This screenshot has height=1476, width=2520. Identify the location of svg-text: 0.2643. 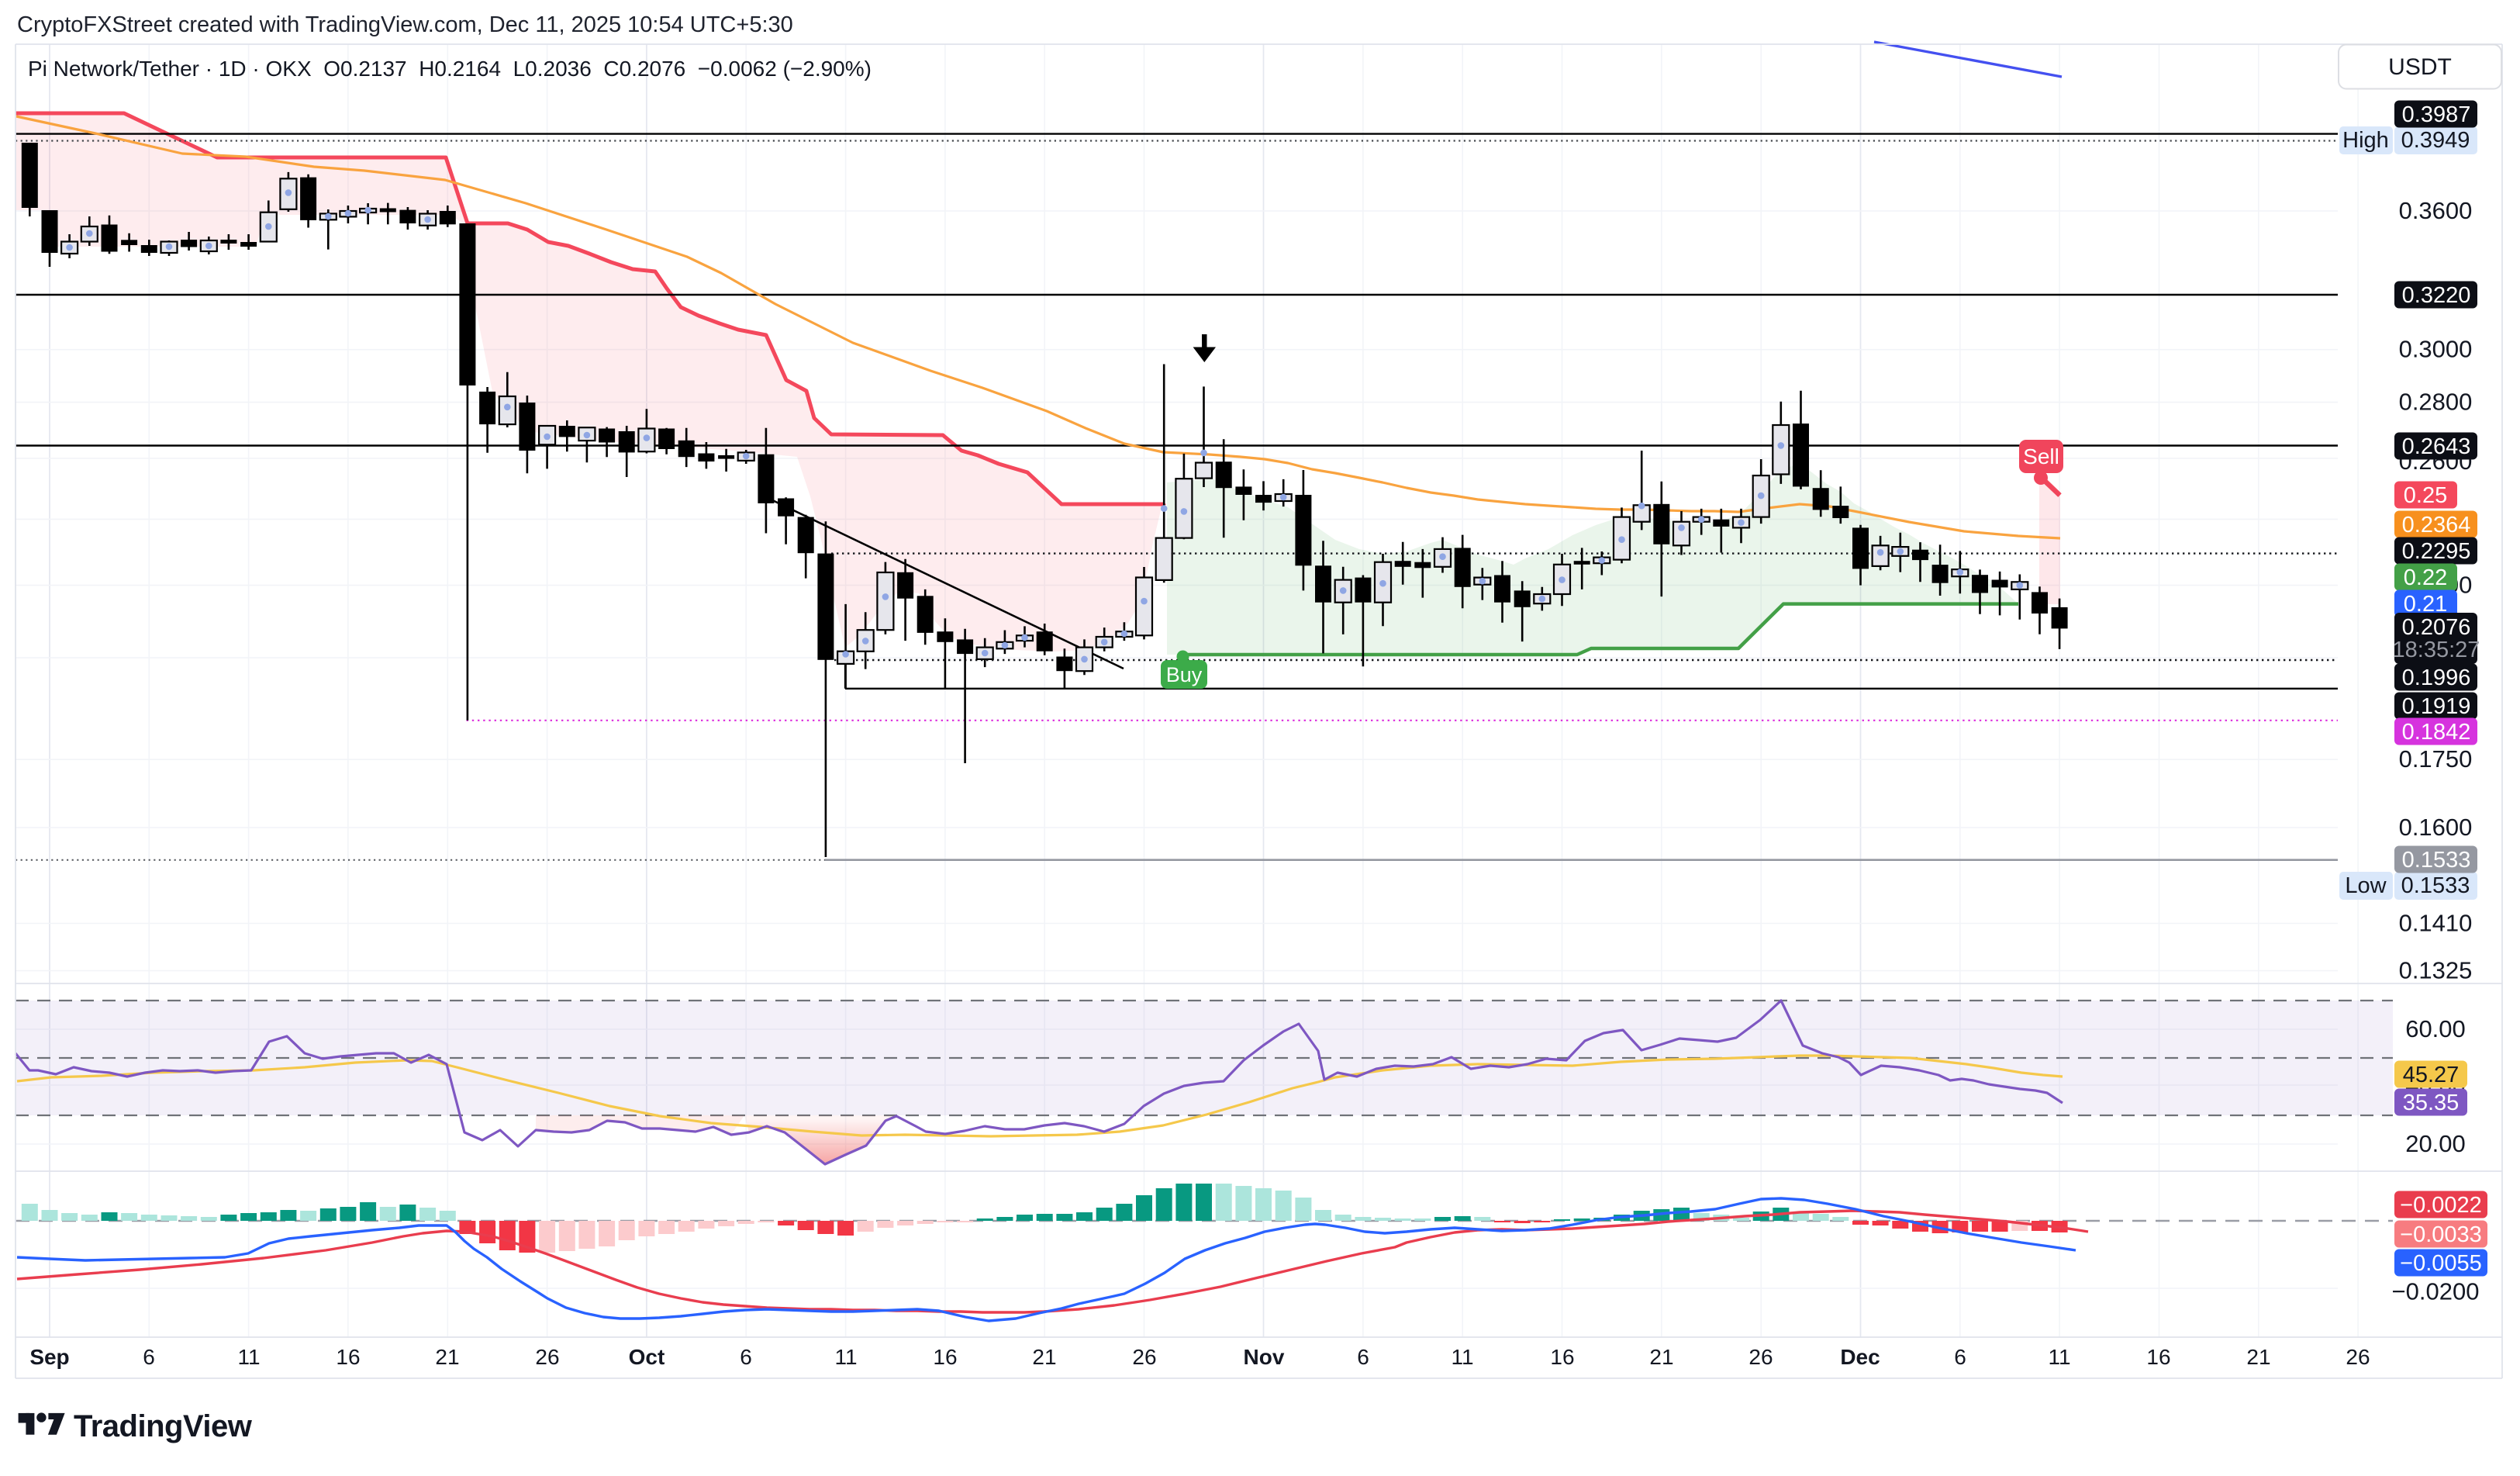
(2436, 446).